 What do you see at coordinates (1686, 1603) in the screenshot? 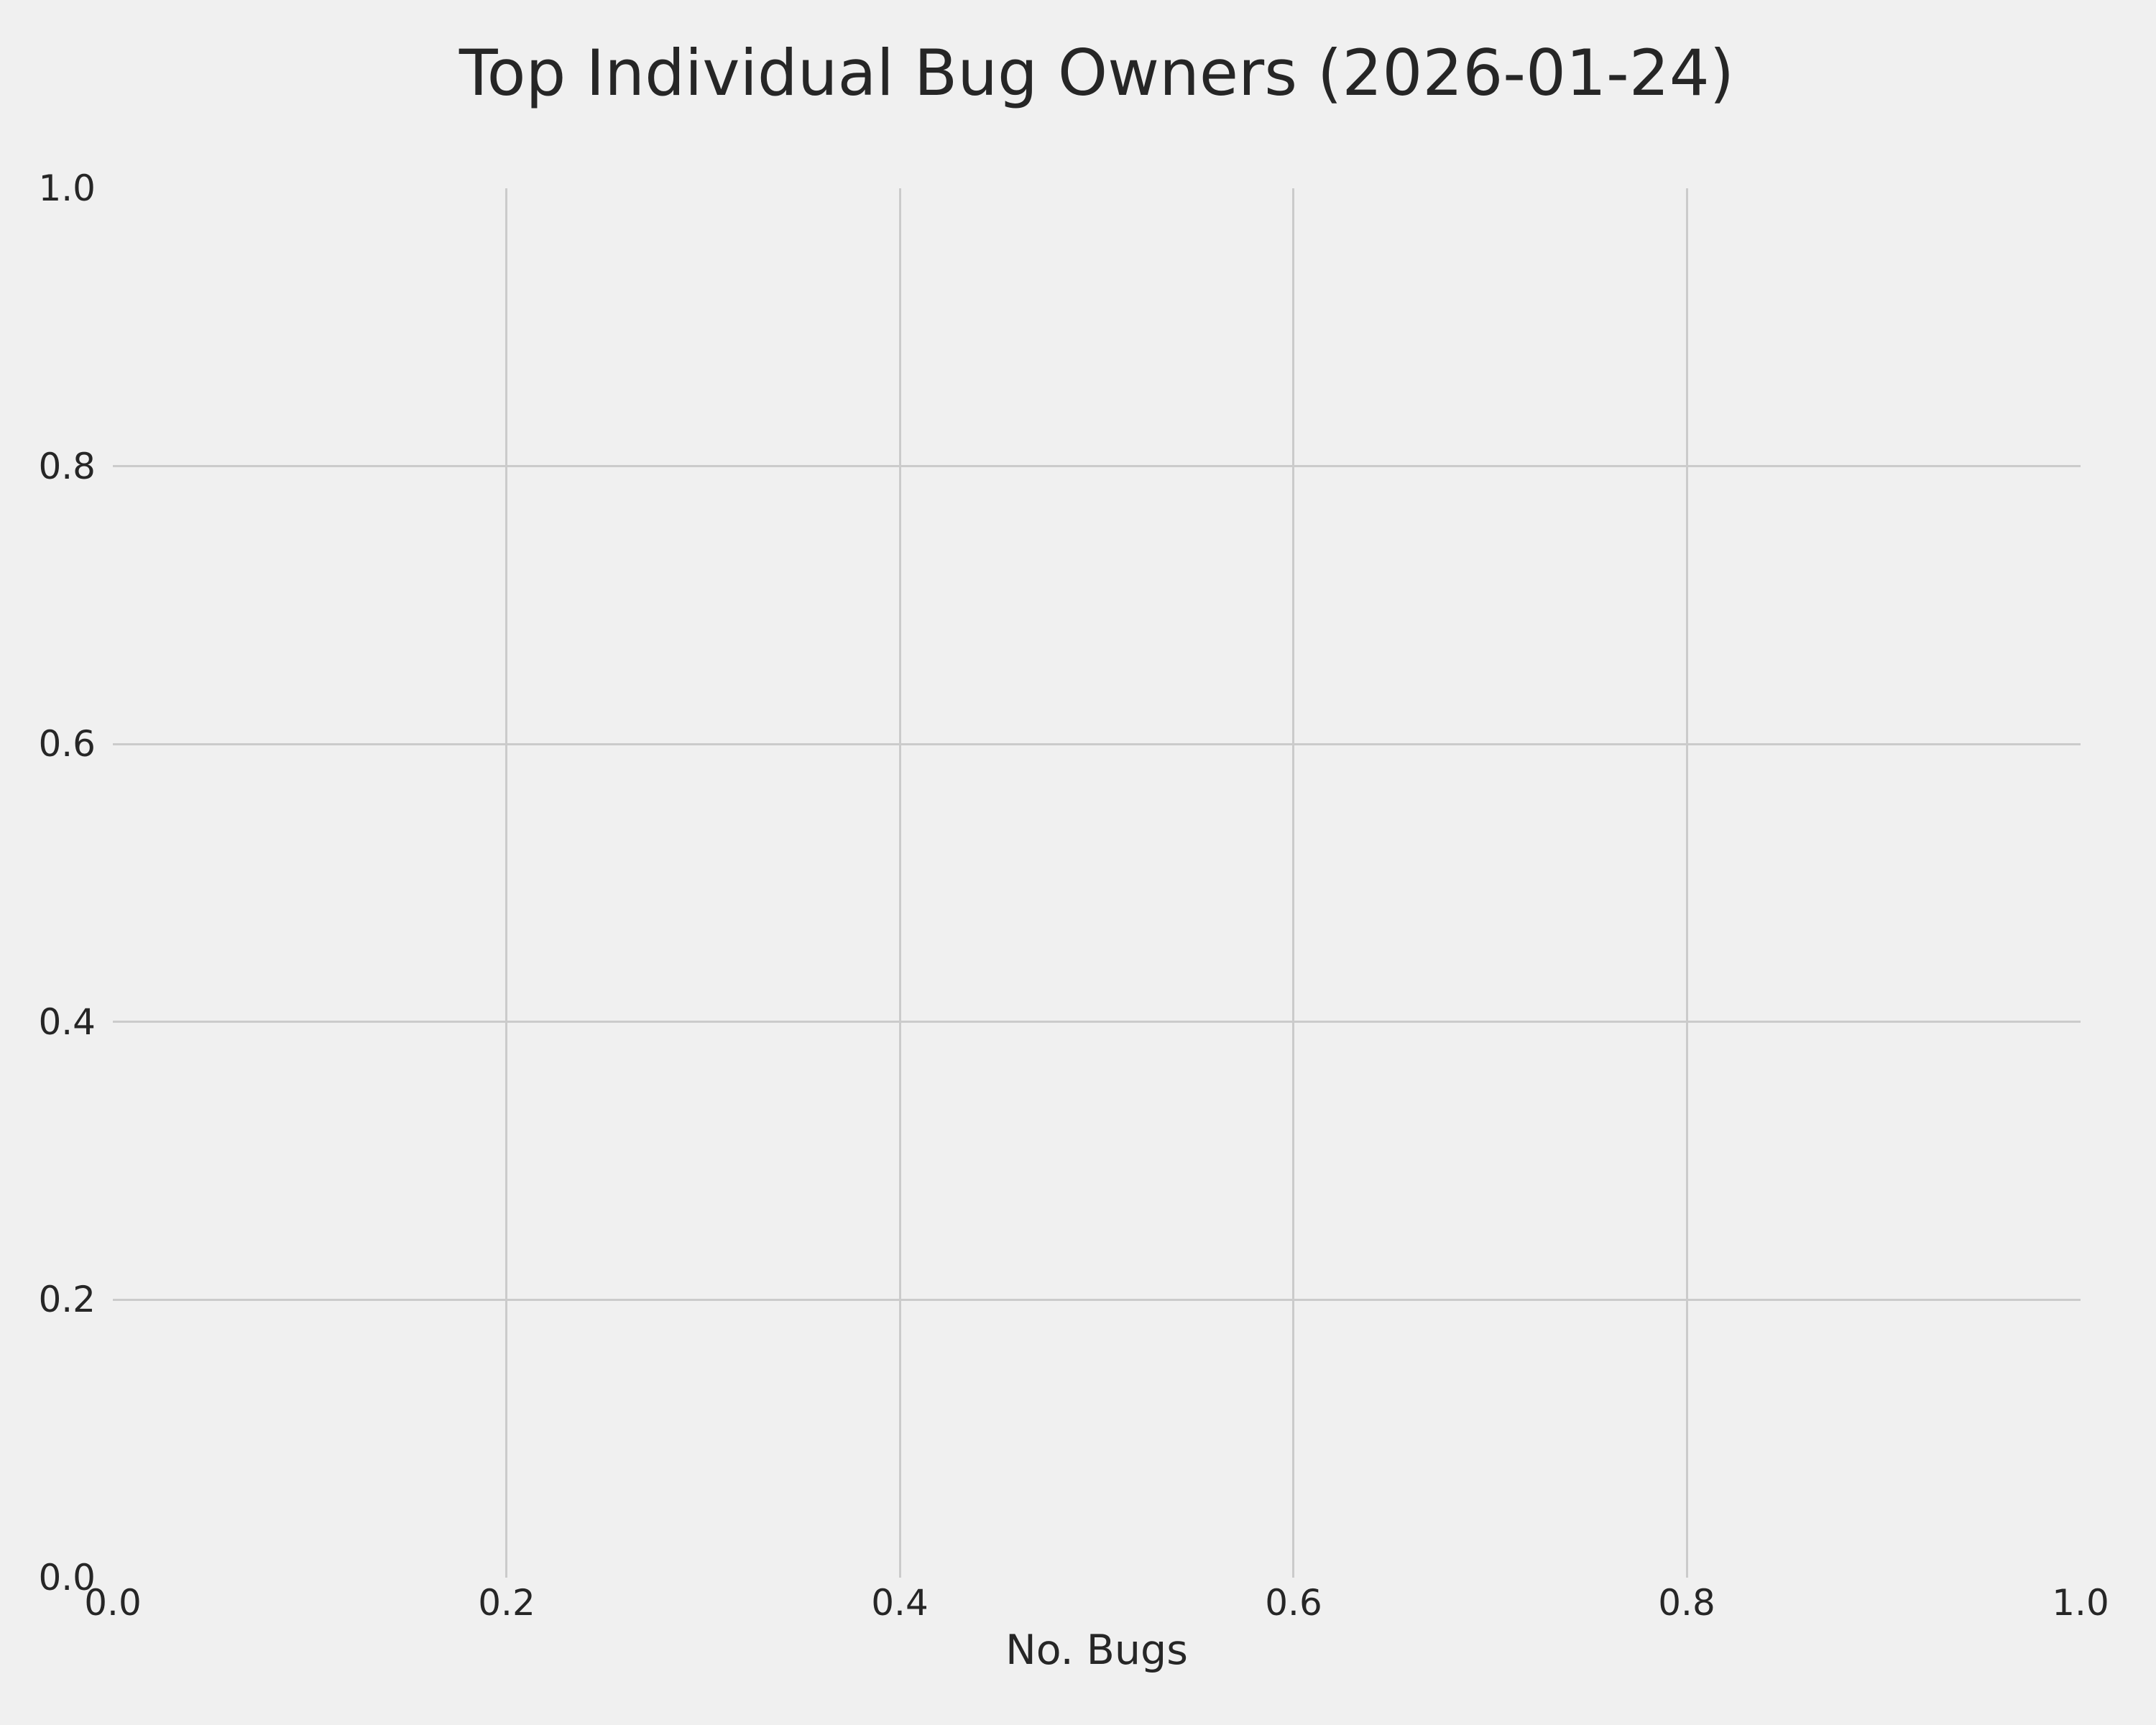
I see `x-axis-tick-0.8: 0.8` at bounding box center [1686, 1603].